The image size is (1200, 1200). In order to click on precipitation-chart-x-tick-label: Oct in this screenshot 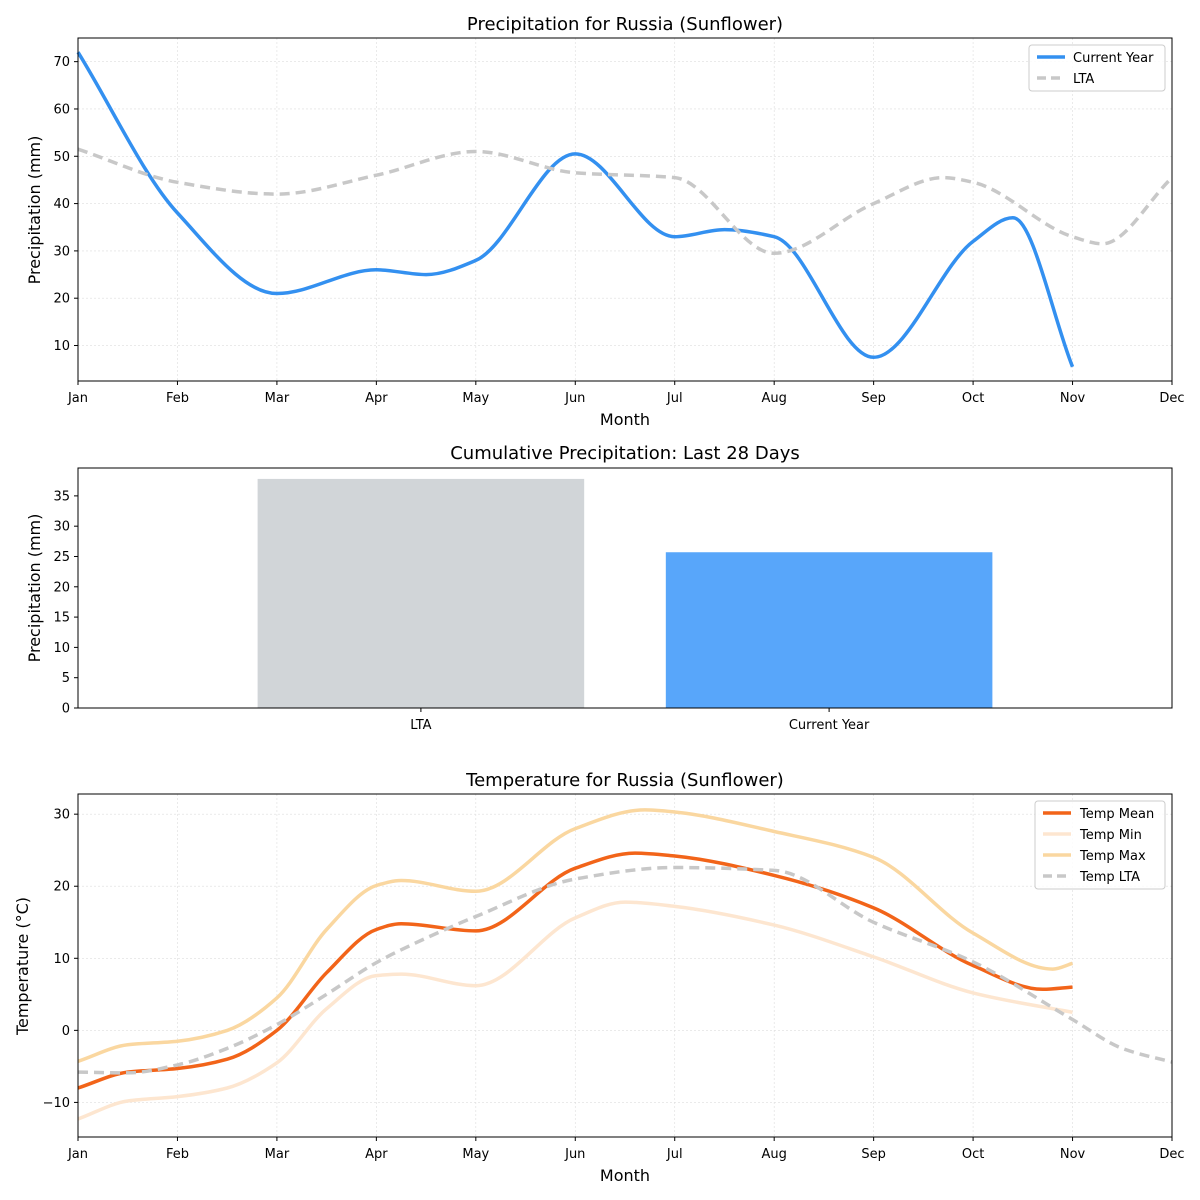, I will do `click(973, 398)`.